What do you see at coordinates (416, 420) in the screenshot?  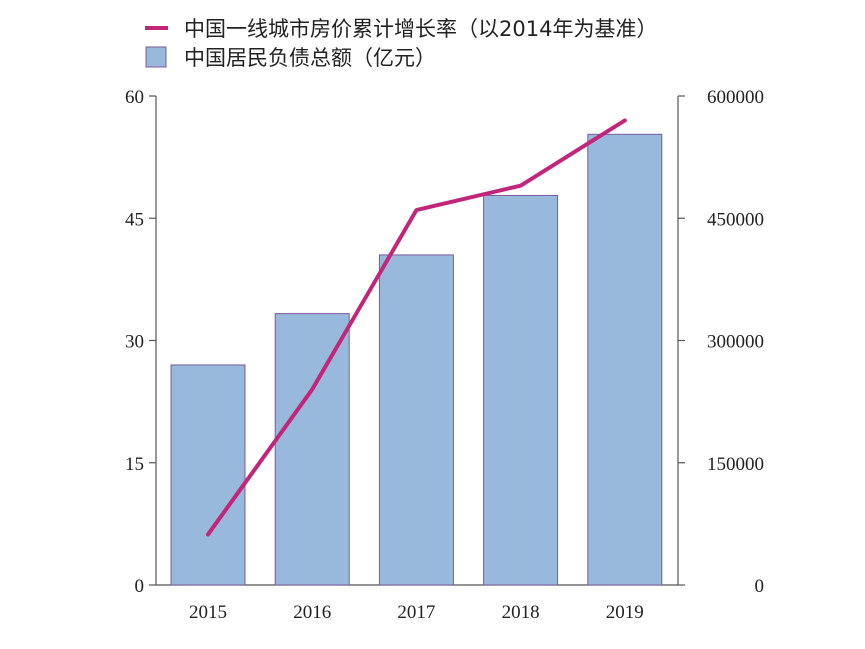 I see `bar-2017` at bounding box center [416, 420].